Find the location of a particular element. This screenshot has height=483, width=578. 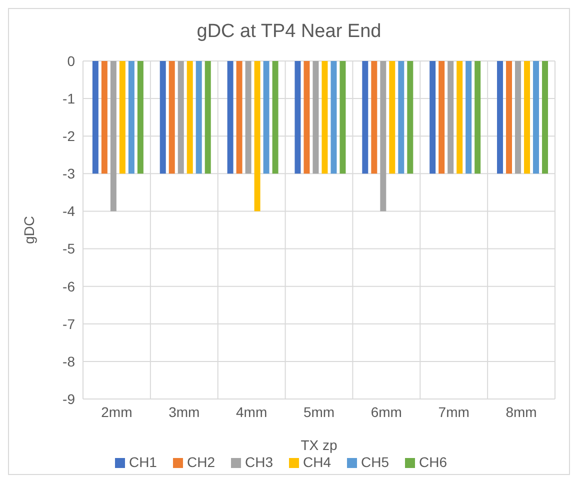

legend-label: CH4 is located at coordinates (317, 462).